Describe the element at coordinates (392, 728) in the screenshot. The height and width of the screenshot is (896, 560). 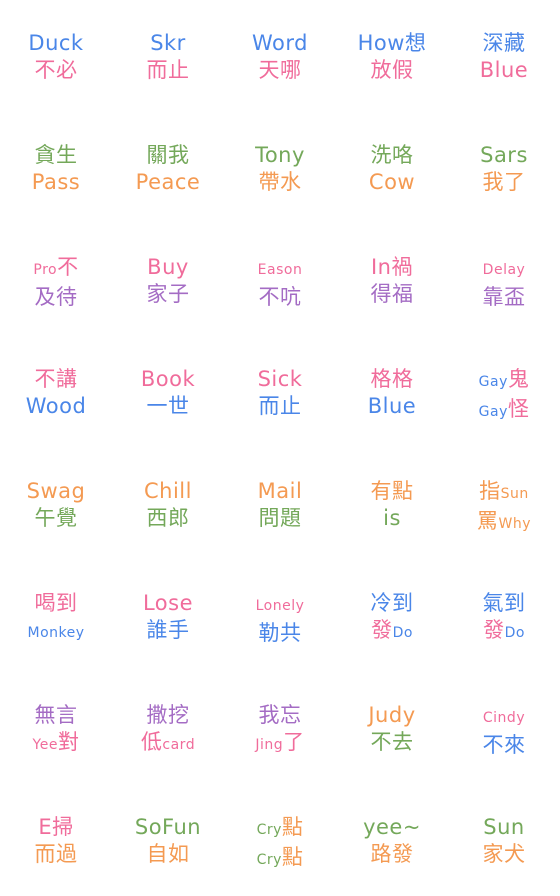
I see `sticker-cell: Judy 不去` at that location.